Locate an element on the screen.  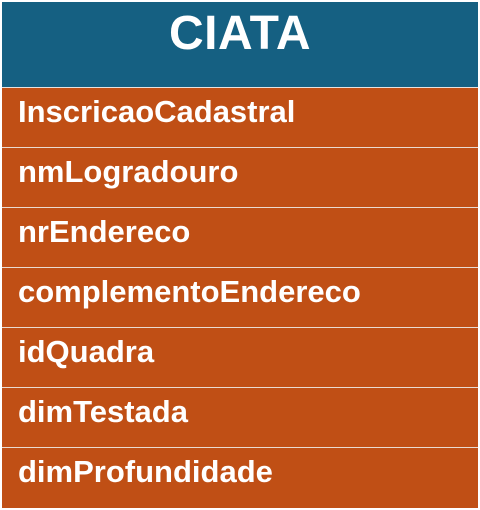
field-nr-endereco: nrEndereco is located at coordinates (104, 231).